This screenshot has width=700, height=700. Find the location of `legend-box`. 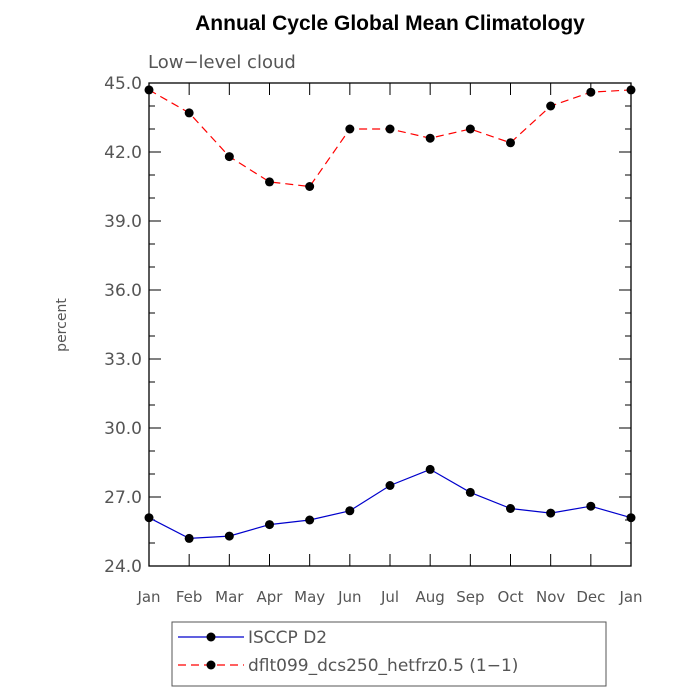

legend-box is located at coordinates (389, 654).